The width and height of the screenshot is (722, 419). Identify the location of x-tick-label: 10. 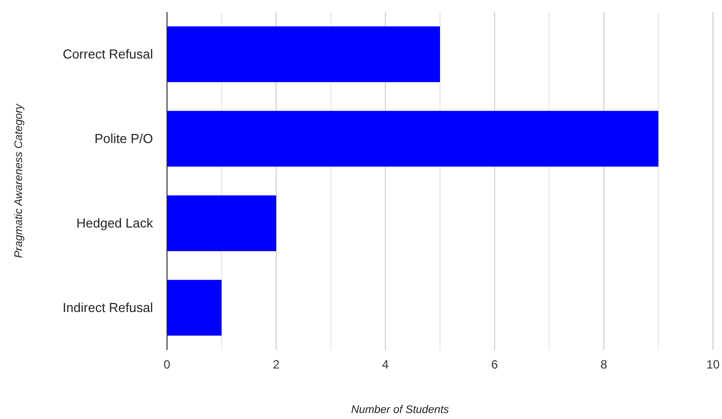
(713, 365).